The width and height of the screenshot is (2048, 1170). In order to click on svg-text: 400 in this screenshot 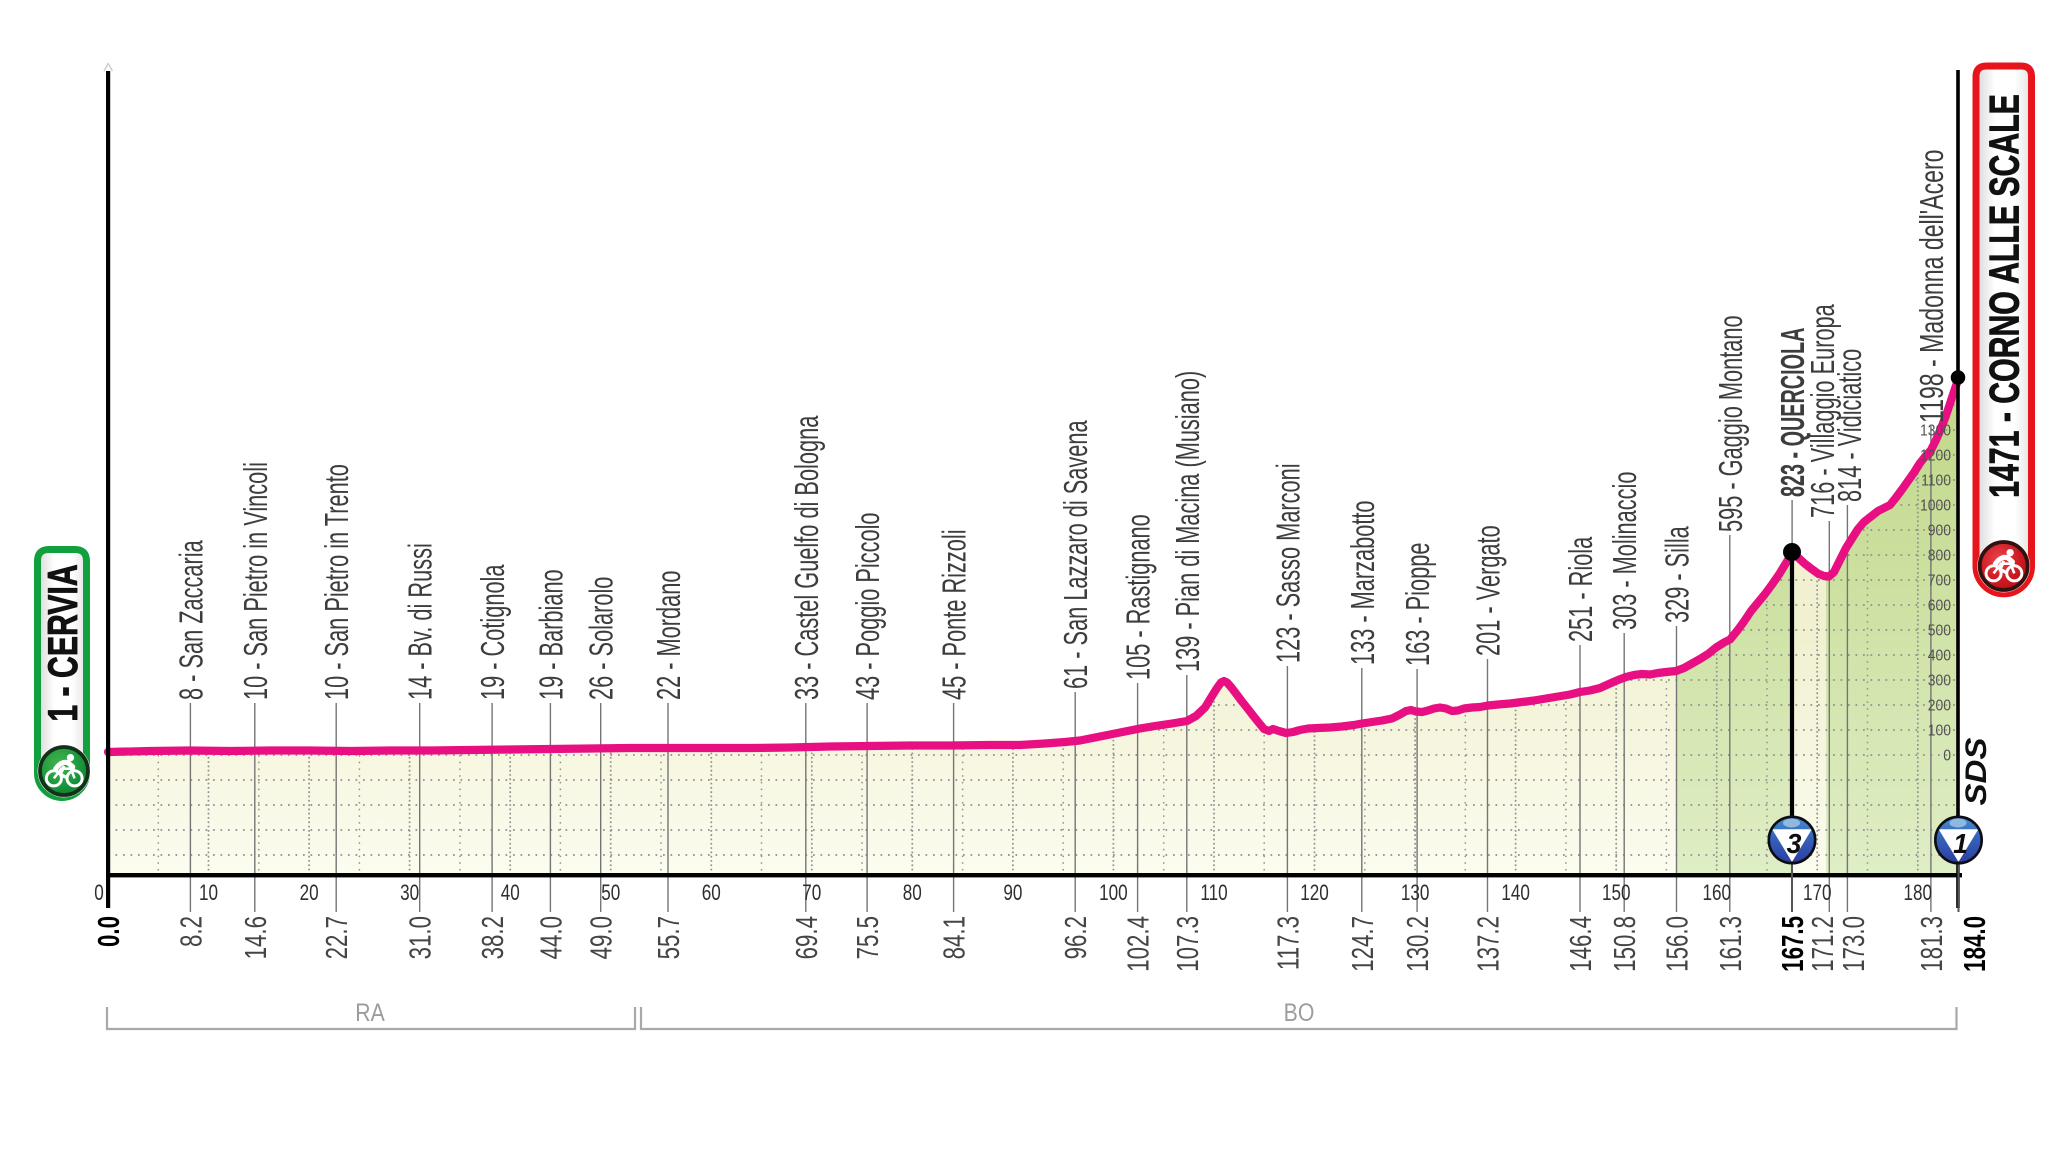, I will do `click(1939, 656)`.